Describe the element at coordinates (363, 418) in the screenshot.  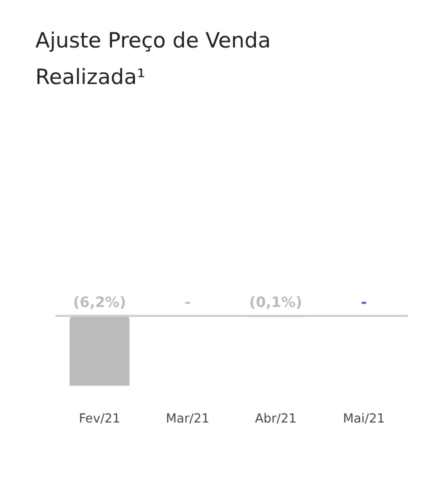
I see `x-tick-label: Mai/21` at that location.